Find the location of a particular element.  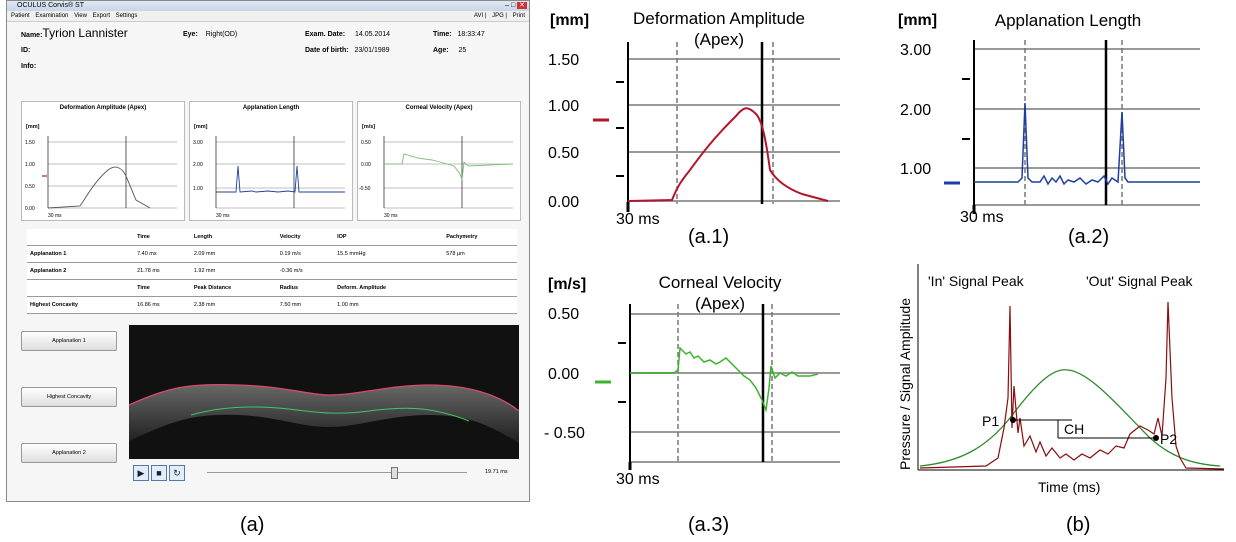

close-icon: ✕ is located at coordinates (522, 5).